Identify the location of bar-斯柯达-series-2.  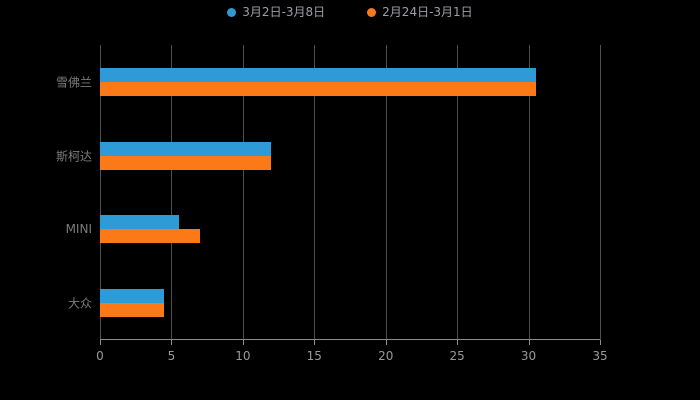
(186, 162).